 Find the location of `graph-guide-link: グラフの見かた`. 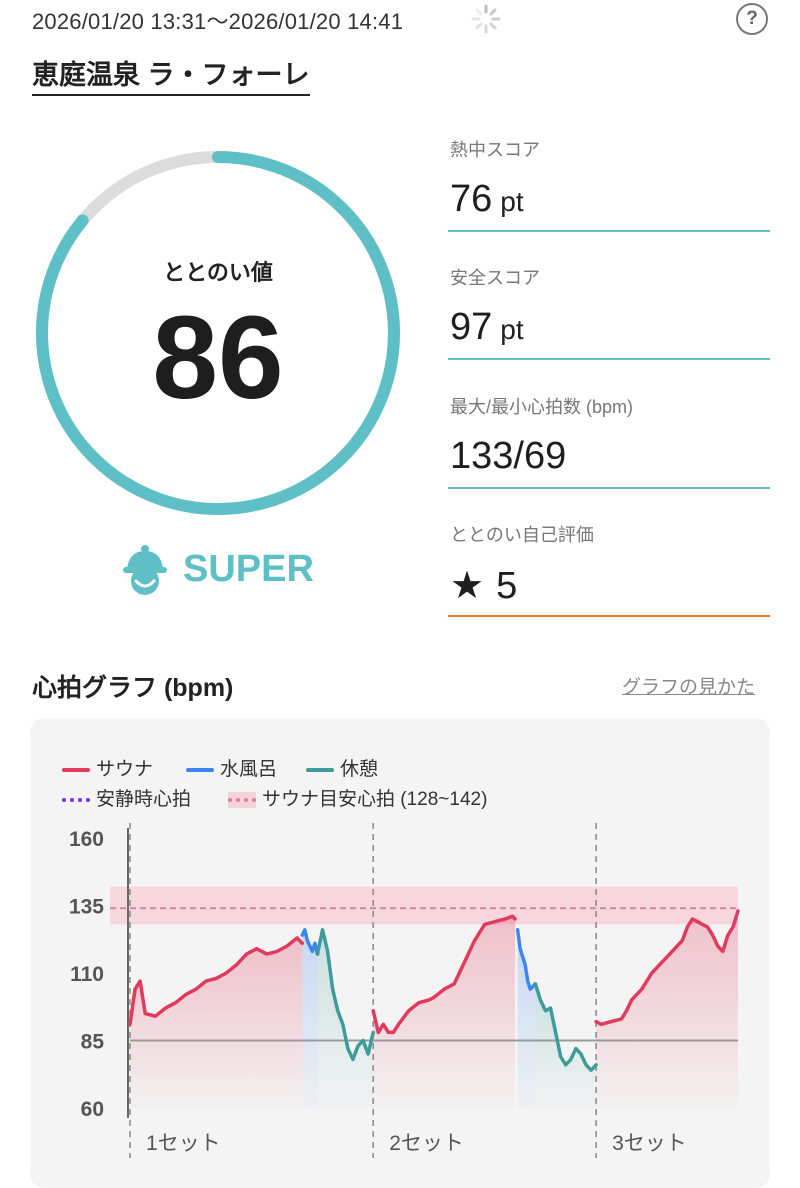

graph-guide-link: グラフの見かた is located at coordinates (689, 687).